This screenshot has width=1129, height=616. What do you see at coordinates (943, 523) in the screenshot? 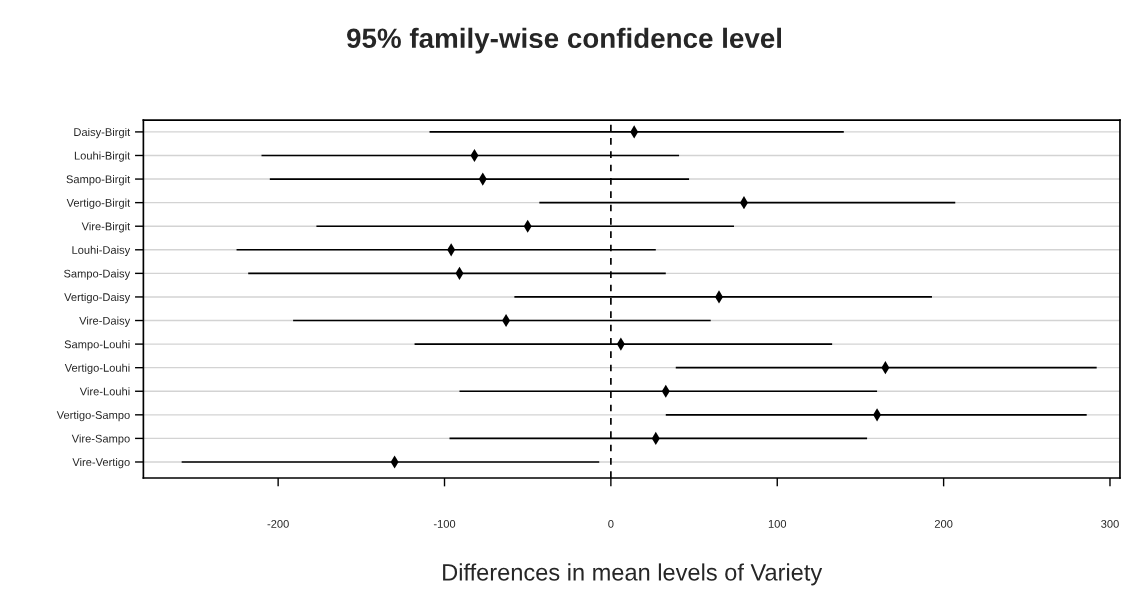
I see `x-tick-label: 200` at bounding box center [943, 523].